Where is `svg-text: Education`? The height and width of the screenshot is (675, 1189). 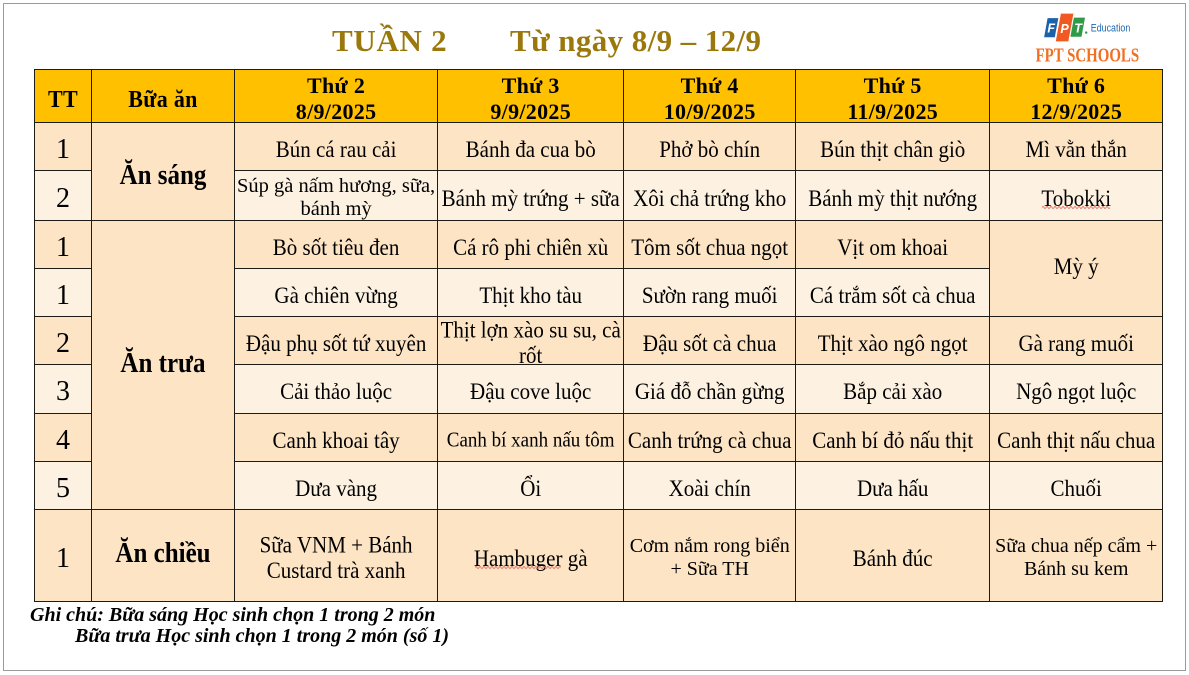
svg-text: Education is located at coordinates (1111, 29).